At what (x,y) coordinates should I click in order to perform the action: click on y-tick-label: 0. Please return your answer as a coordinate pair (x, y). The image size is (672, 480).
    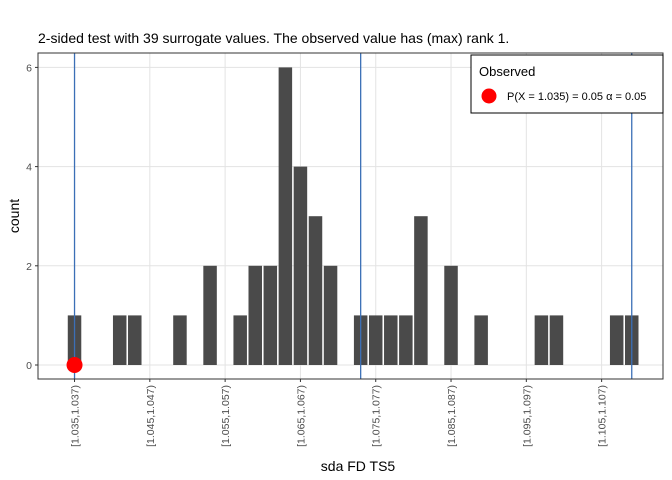
    Looking at the image, I should click on (29, 366).